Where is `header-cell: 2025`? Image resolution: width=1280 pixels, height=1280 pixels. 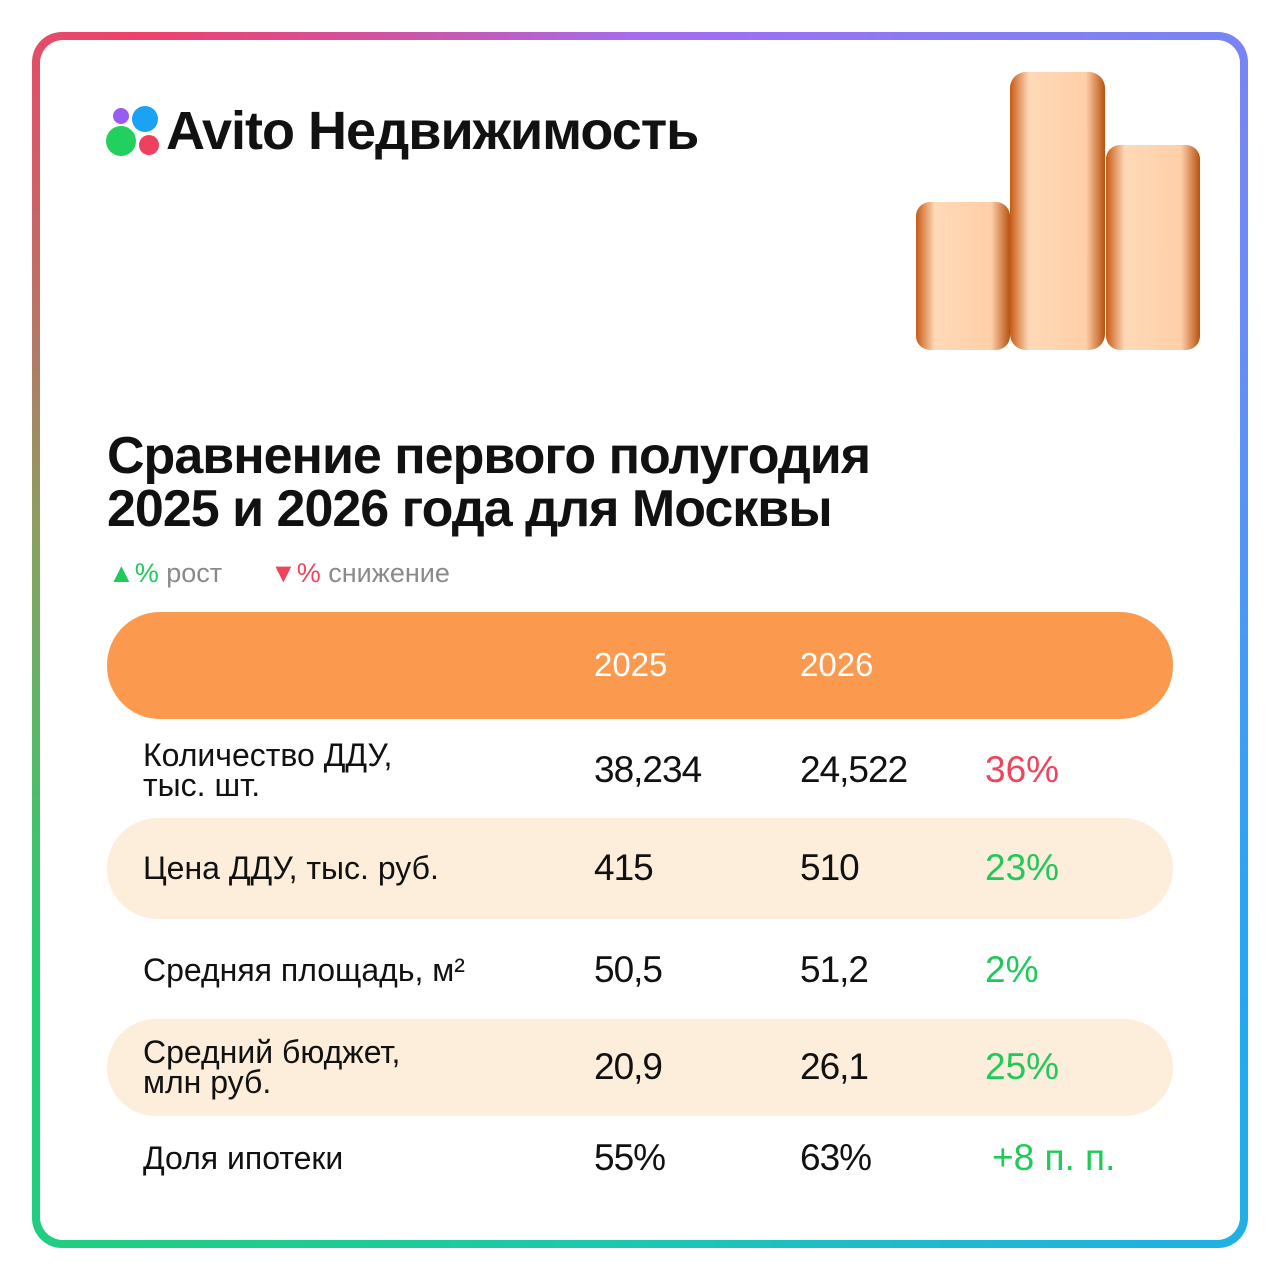
header-cell: 2025 is located at coordinates (631, 664).